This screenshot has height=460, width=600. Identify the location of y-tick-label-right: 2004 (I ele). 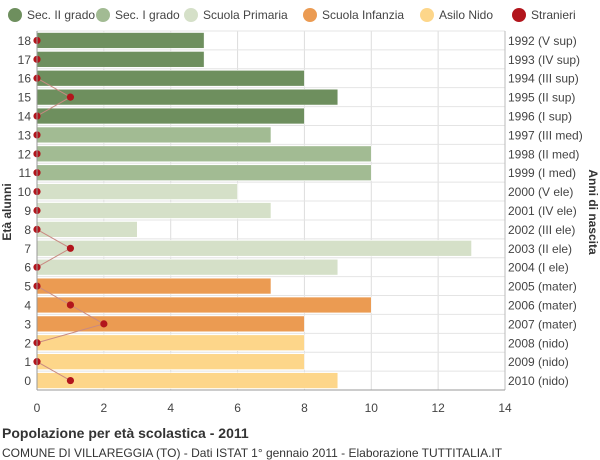
(538, 268).